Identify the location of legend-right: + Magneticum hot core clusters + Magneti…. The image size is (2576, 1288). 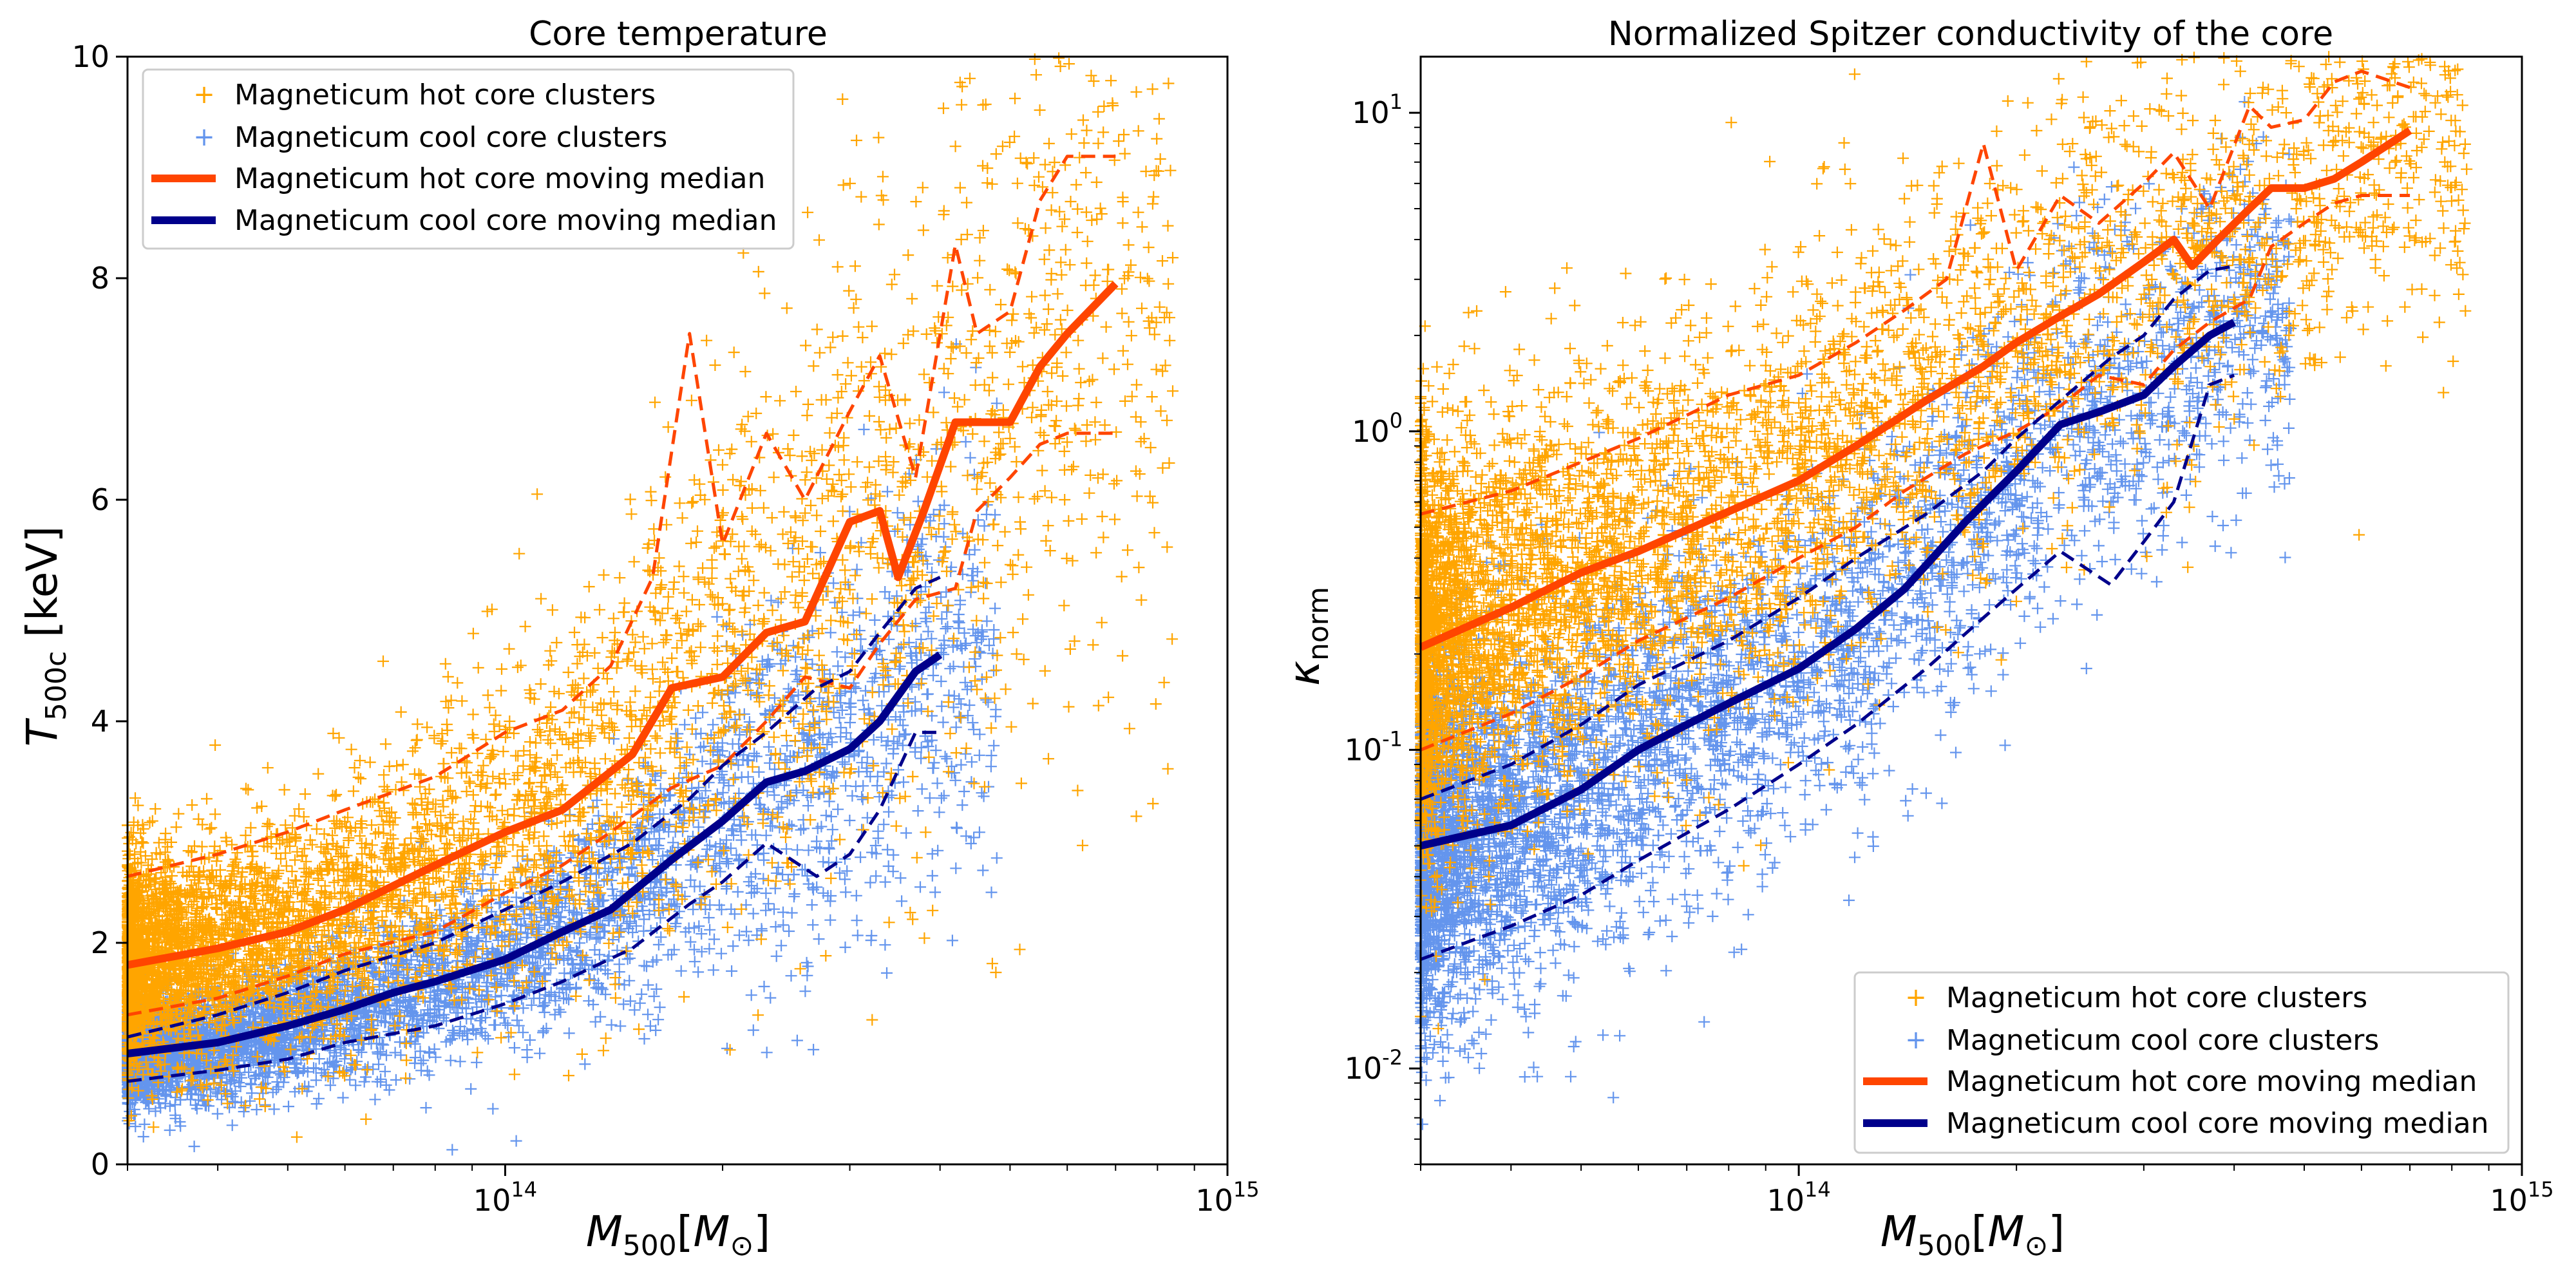
(2181, 1062).